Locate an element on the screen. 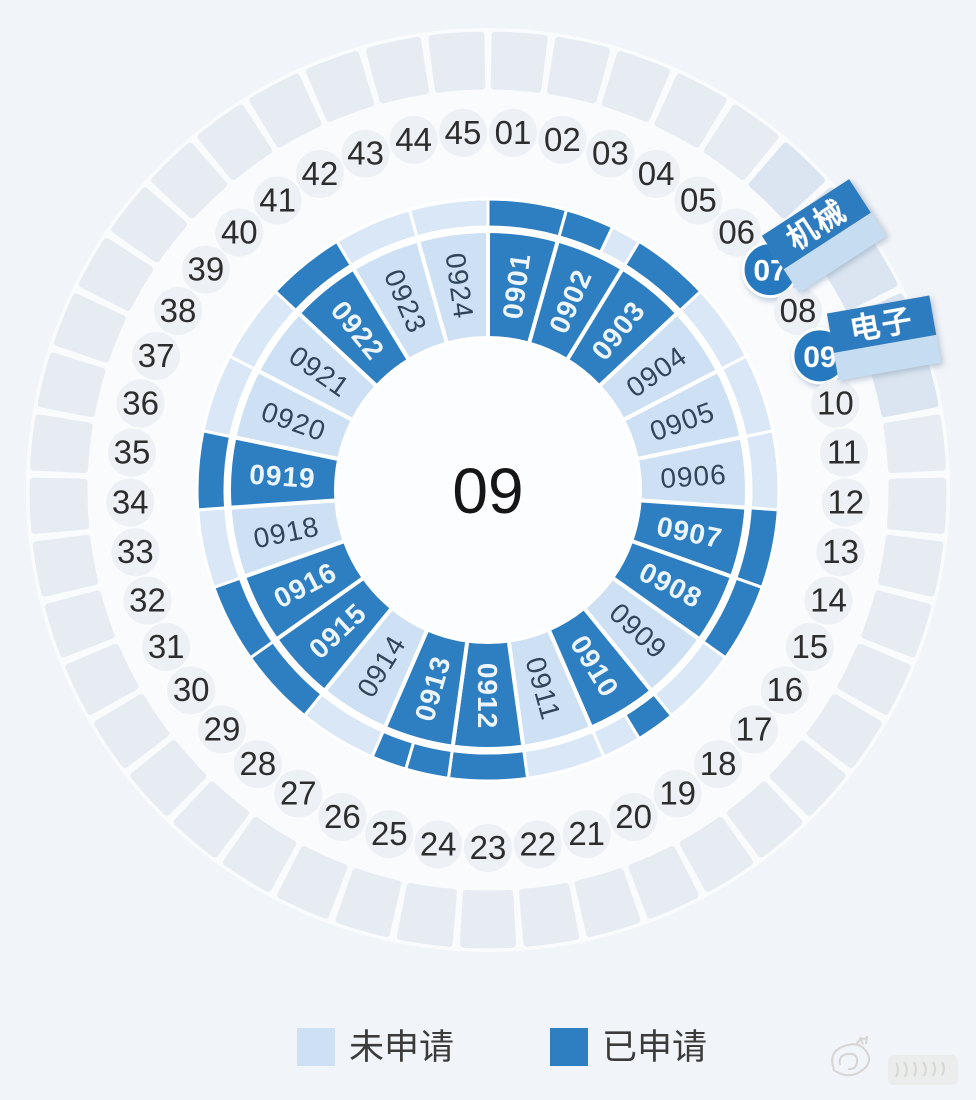  category-number-27: 27 is located at coordinates (298, 793).